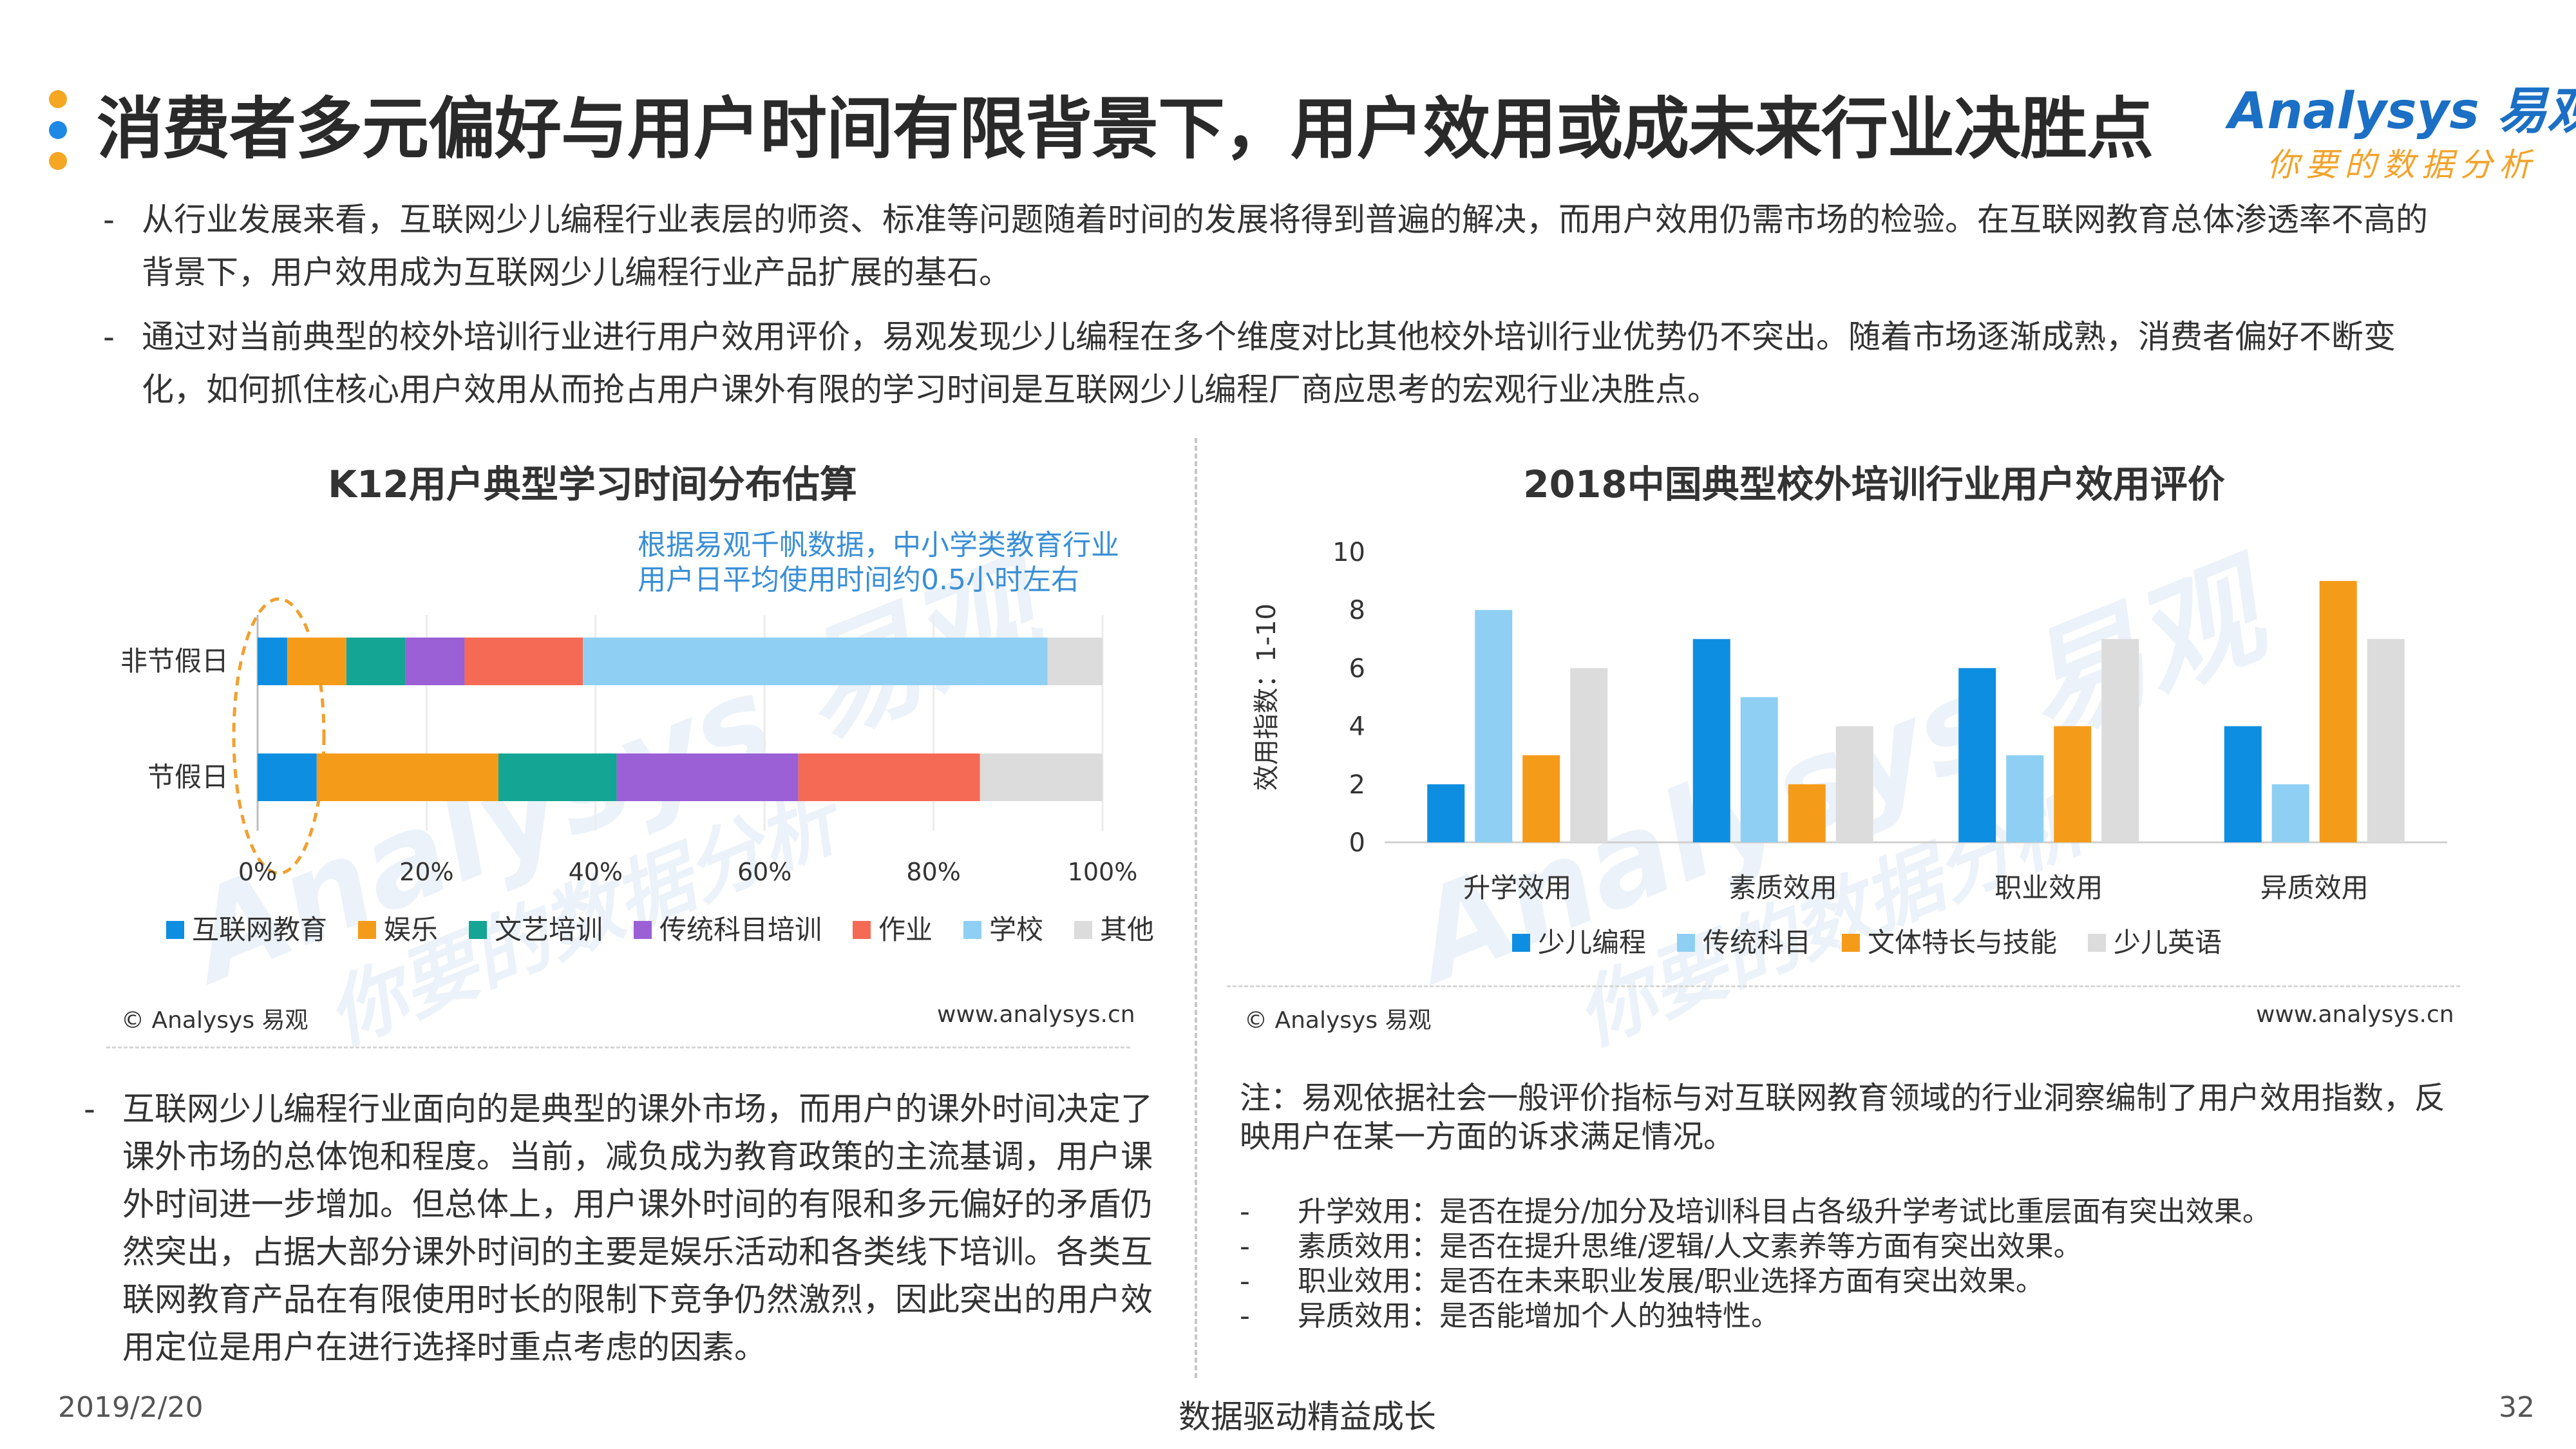 This screenshot has height=1449, width=2576. I want to click on legend-label: 传统科目, so click(1757, 943).